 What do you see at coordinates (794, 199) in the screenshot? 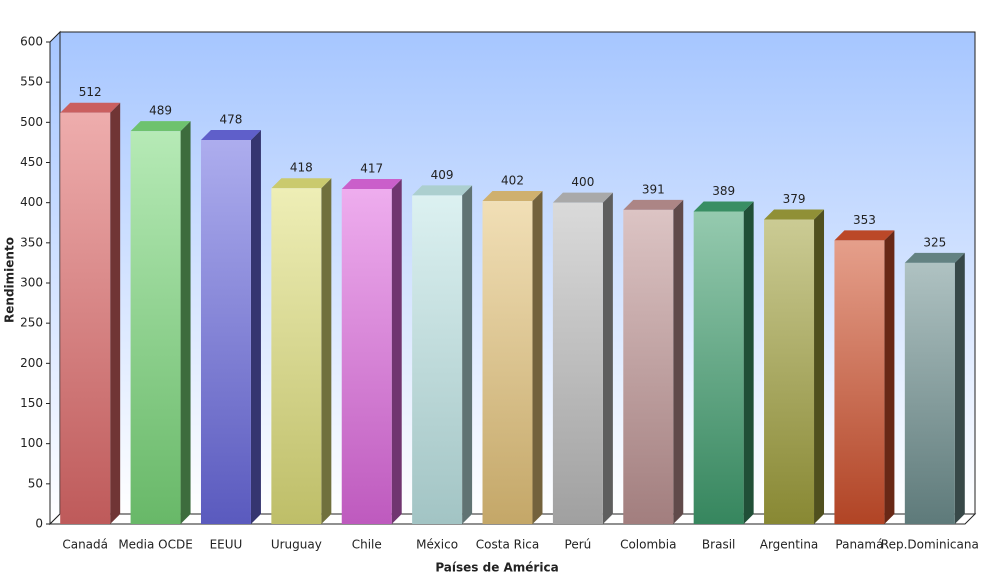
I see `value-label: 379` at bounding box center [794, 199].